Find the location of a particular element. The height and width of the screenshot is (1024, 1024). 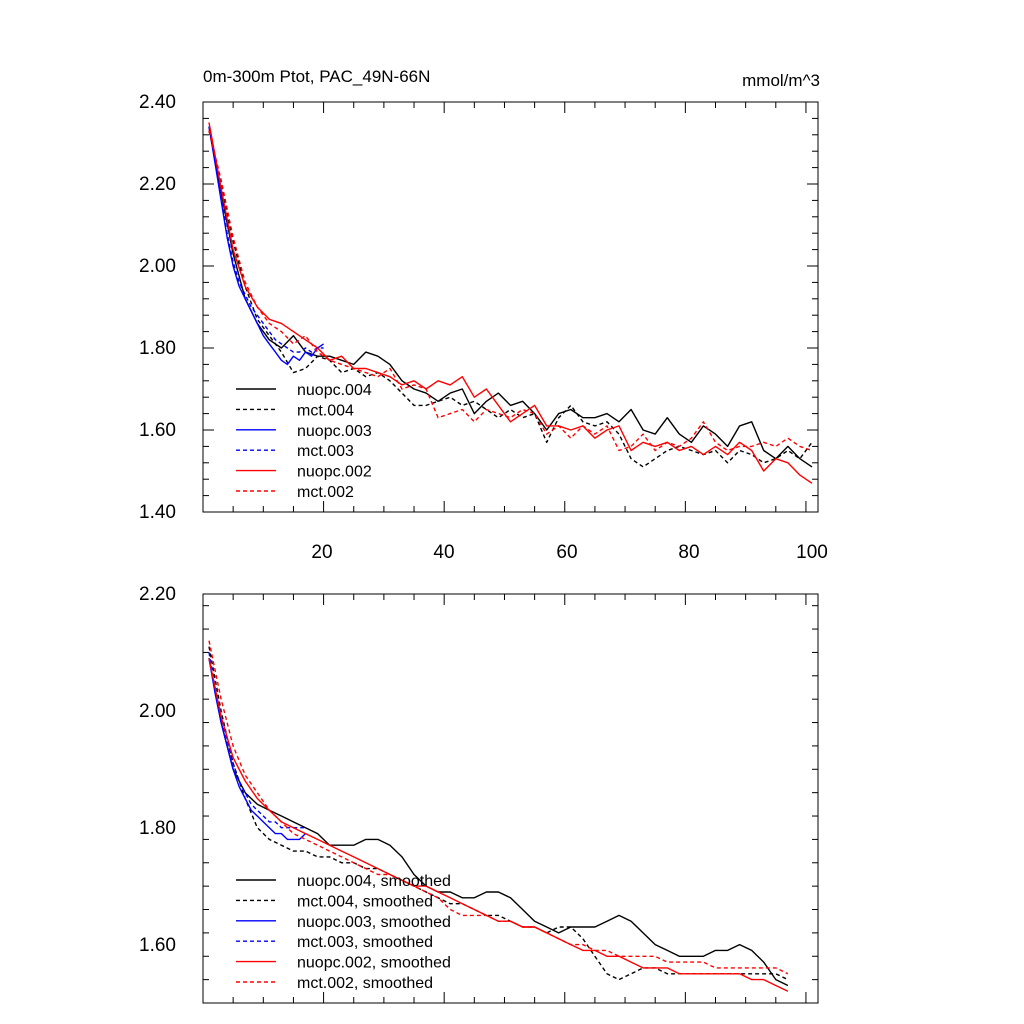

x-tick-label: 40 is located at coordinates (443, 552).